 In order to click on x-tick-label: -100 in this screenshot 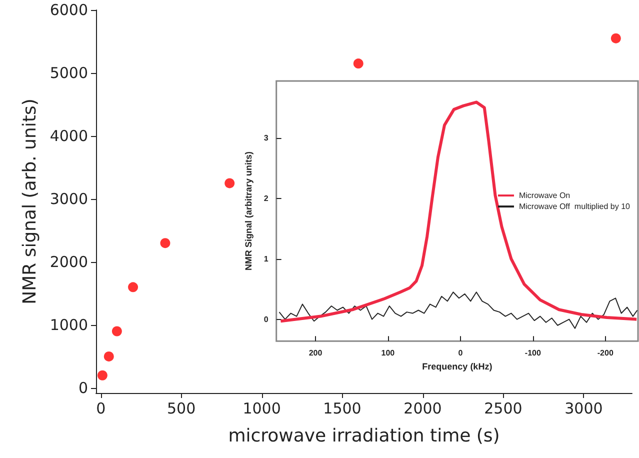, I will do `click(533, 353)`.